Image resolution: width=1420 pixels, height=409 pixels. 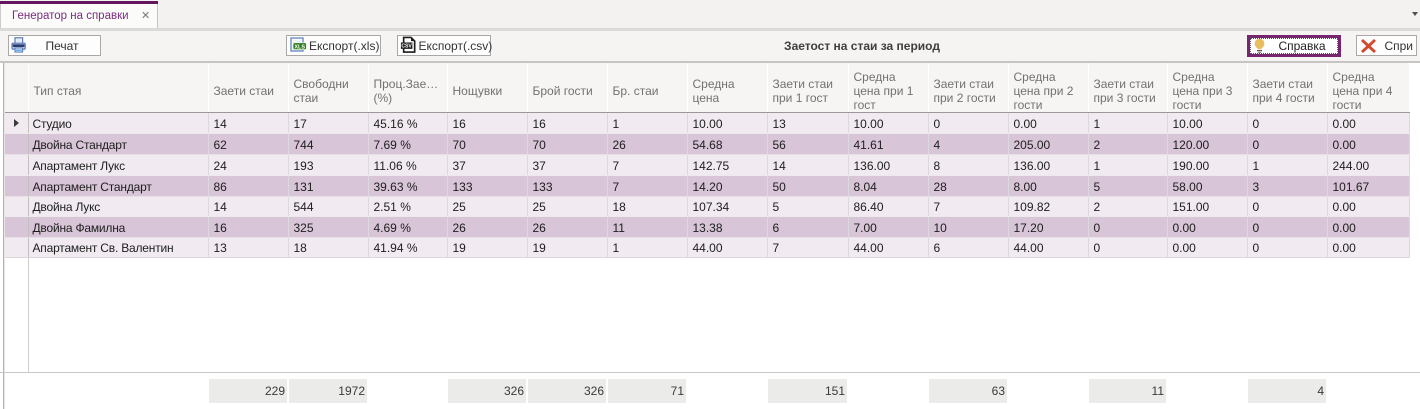 What do you see at coordinates (299, 47) in the screenshot?
I see `svg-text: XLS` at bounding box center [299, 47].